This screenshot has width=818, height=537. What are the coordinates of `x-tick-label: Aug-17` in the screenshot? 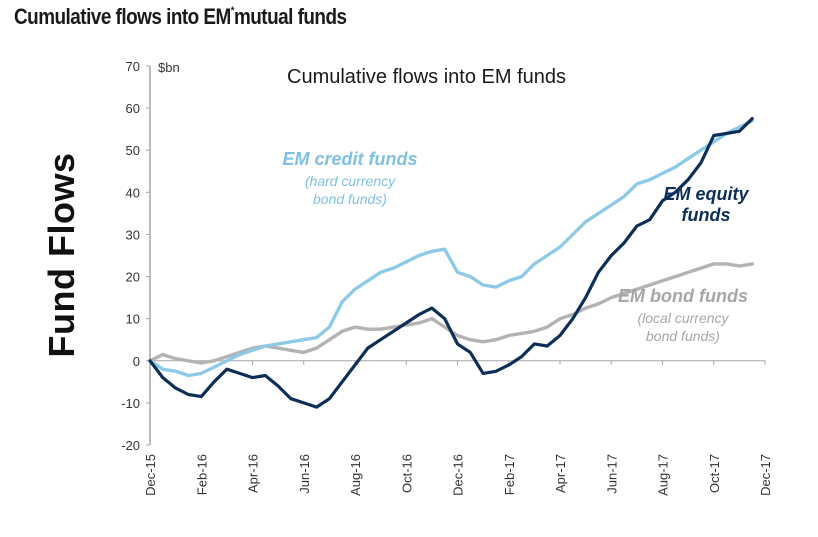 It's located at (663, 475).